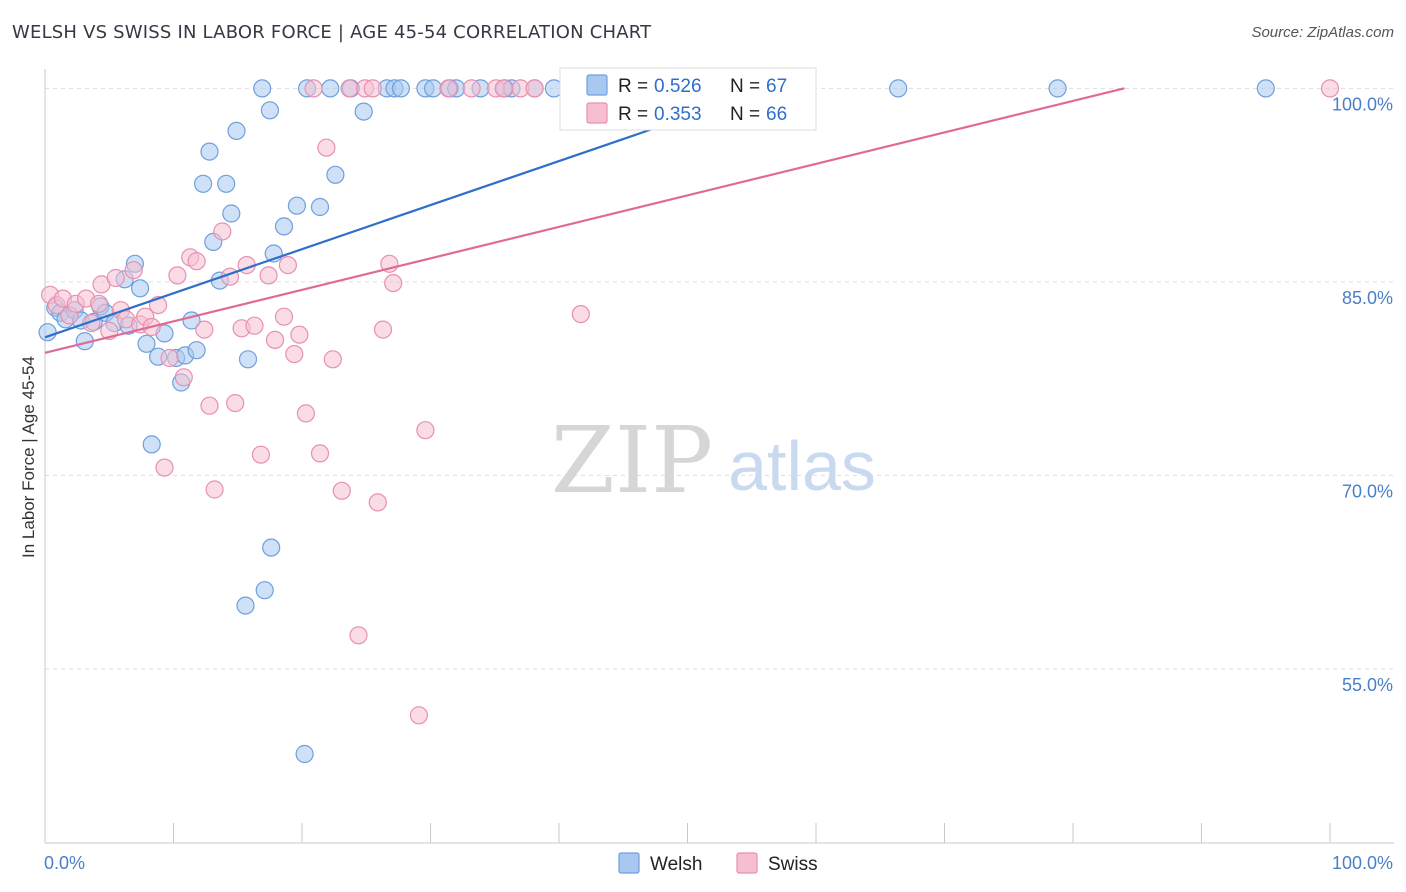  What do you see at coordinates (678, 86) in the screenshot?
I see `legend-welsh-r-value: 0.526` at bounding box center [678, 86].